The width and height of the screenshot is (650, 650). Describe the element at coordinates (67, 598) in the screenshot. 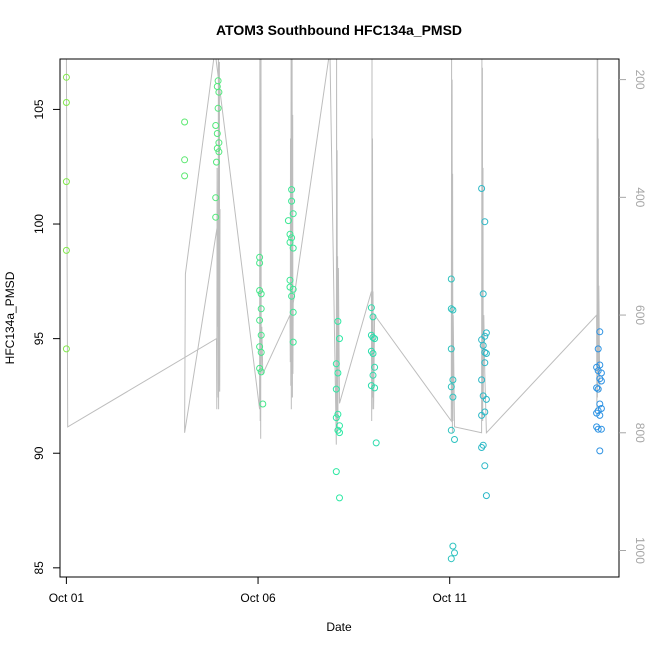

I see `x-tick-label: Oct 01` at that location.